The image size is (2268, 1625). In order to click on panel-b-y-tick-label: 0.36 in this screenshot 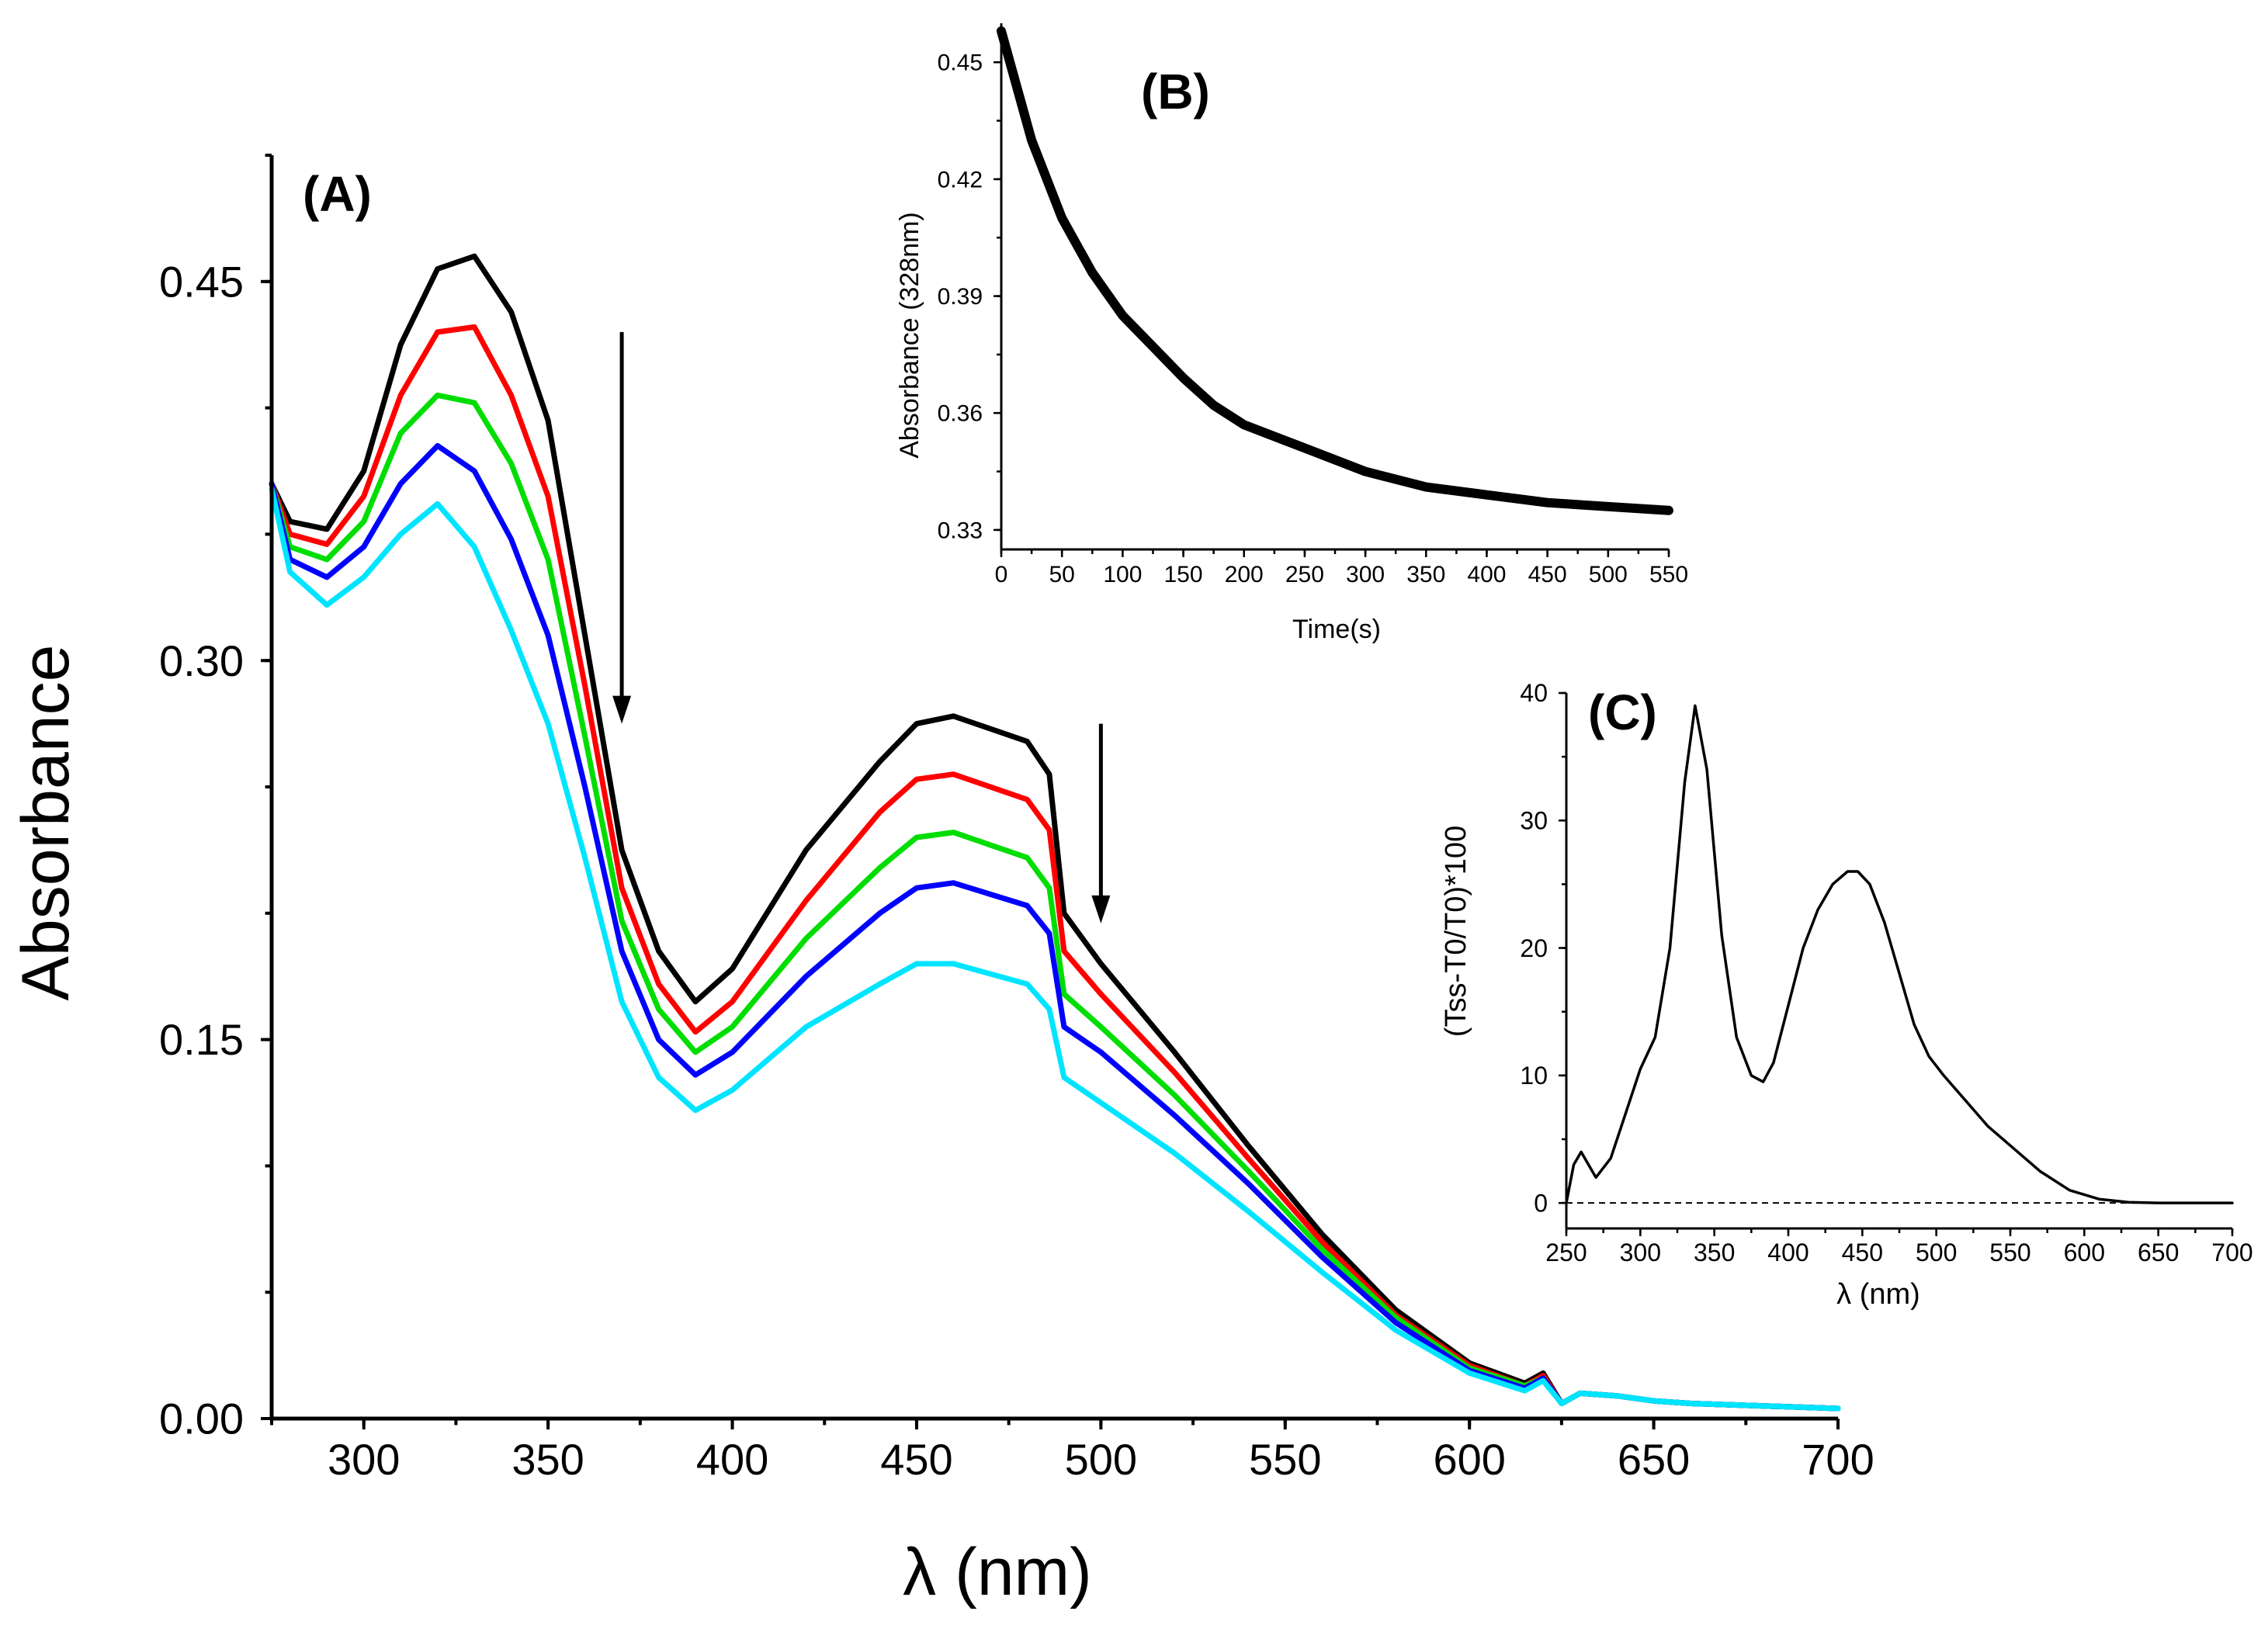, I will do `click(960, 414)`.